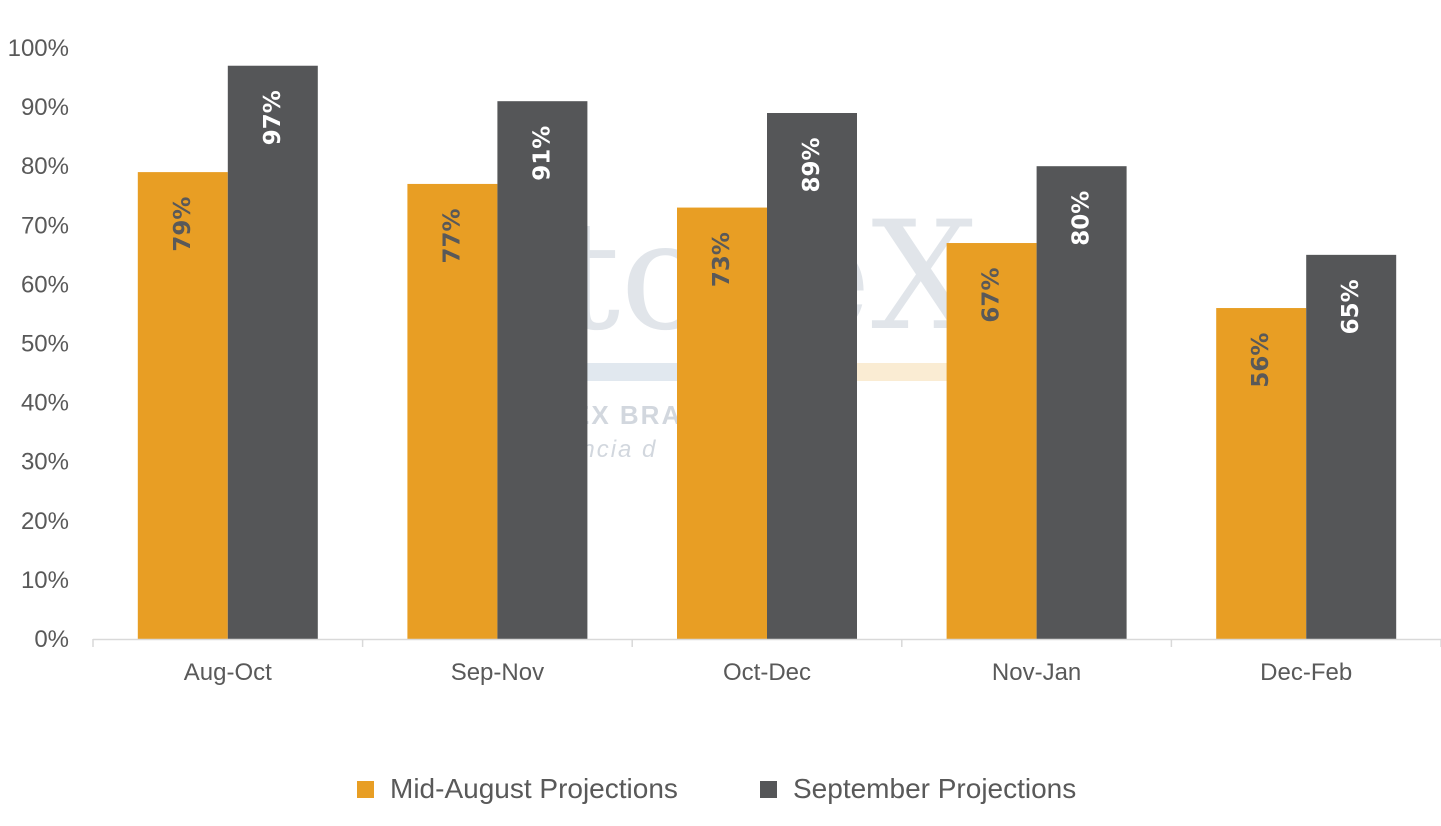 The width and height of the screenshot is (1441, 826). I want to click on data-label: 79%, so click(183, 224).